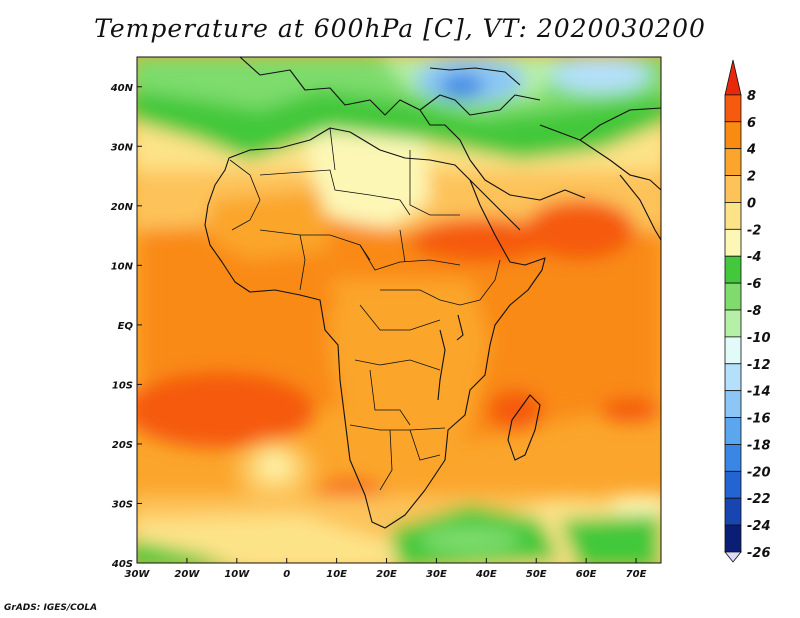  Describe the element at coordinates (751, 123) in the screenshot. I see `colorbar-label: 6` at that location.